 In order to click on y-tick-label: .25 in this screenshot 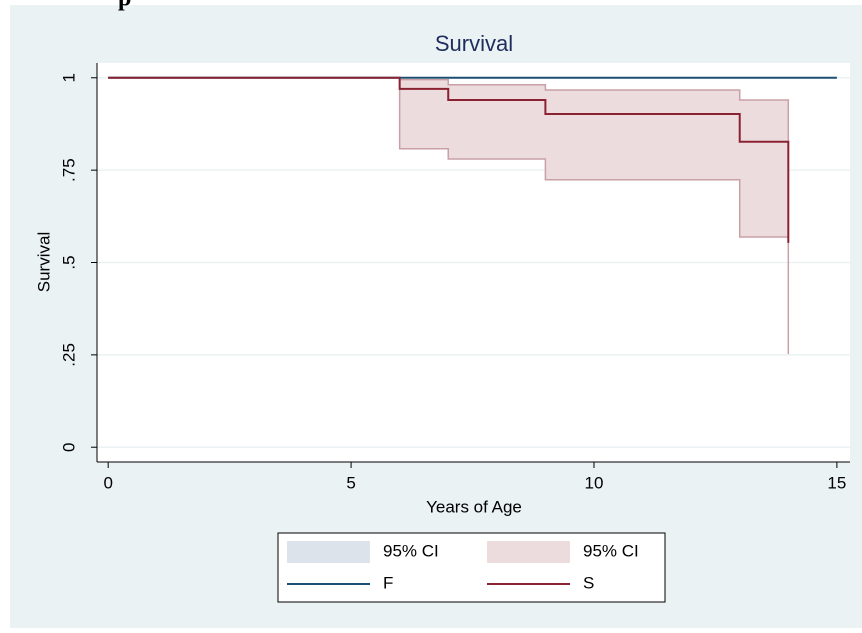, I will do `click(68, 355)`.